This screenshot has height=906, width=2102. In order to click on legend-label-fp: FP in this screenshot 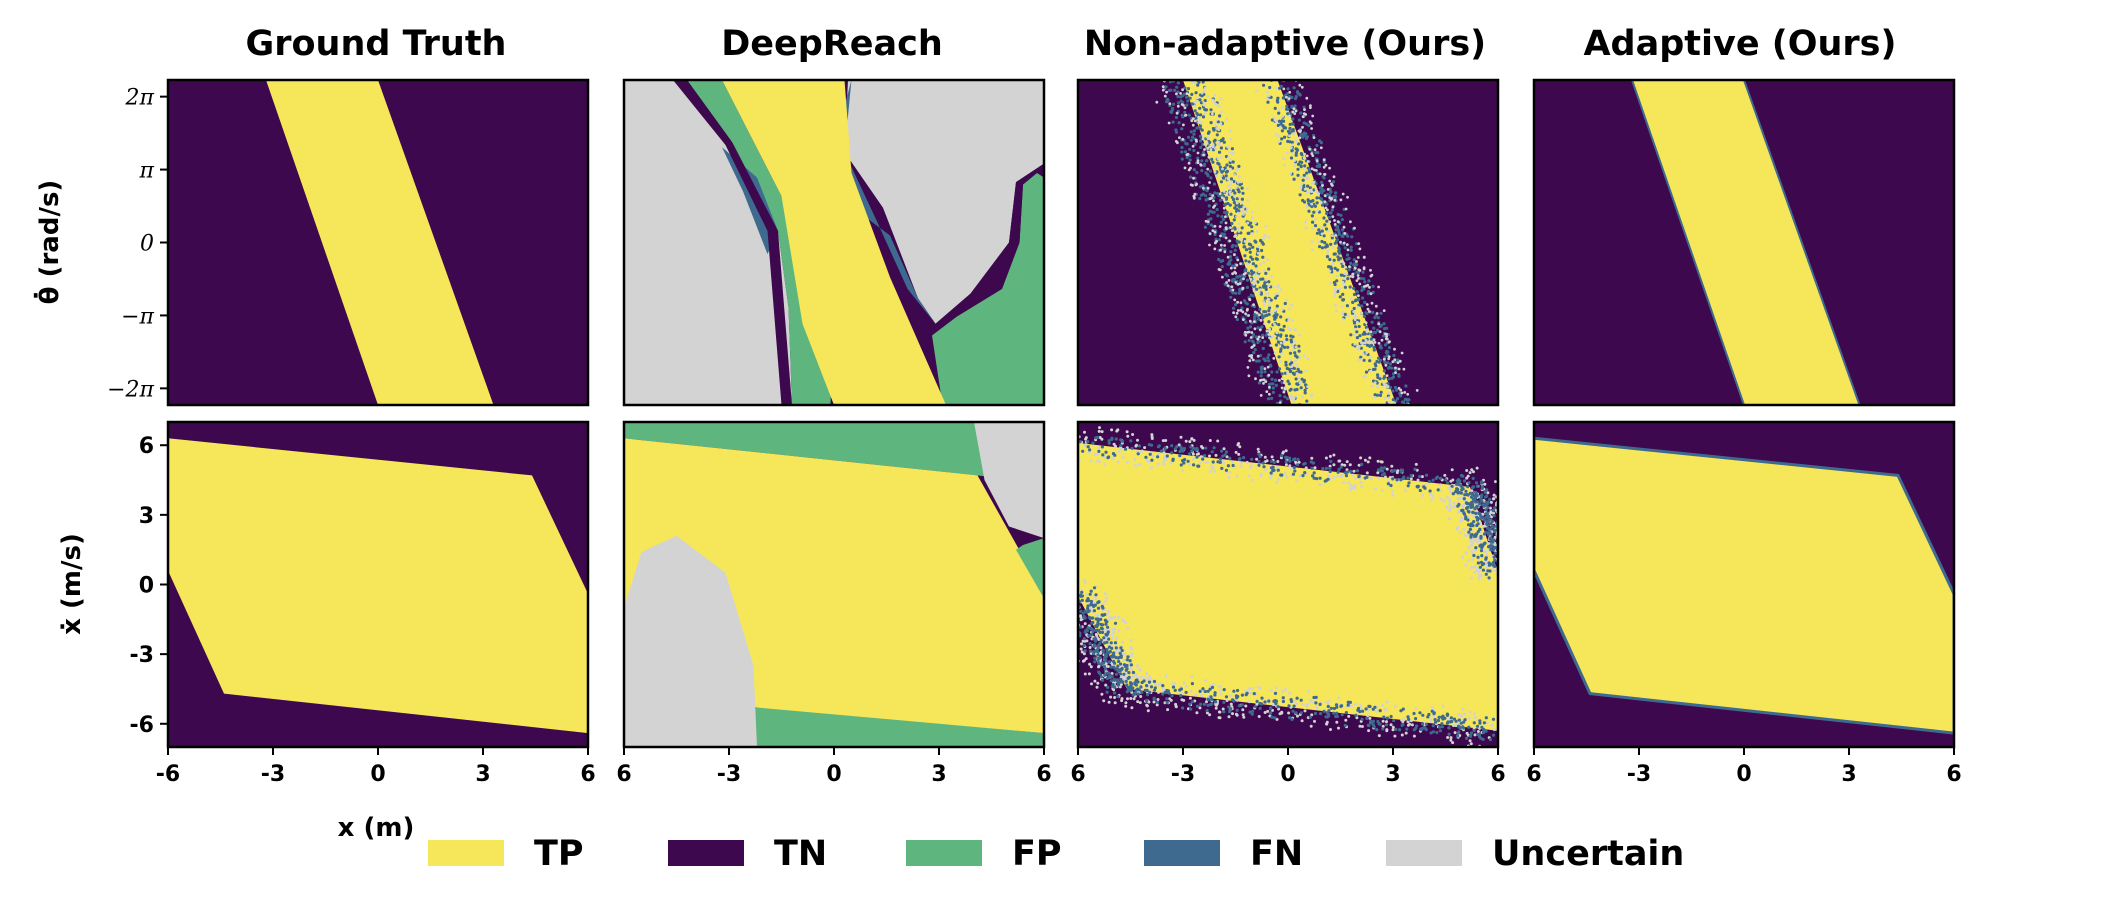, I will do `click(1037, 854)`.